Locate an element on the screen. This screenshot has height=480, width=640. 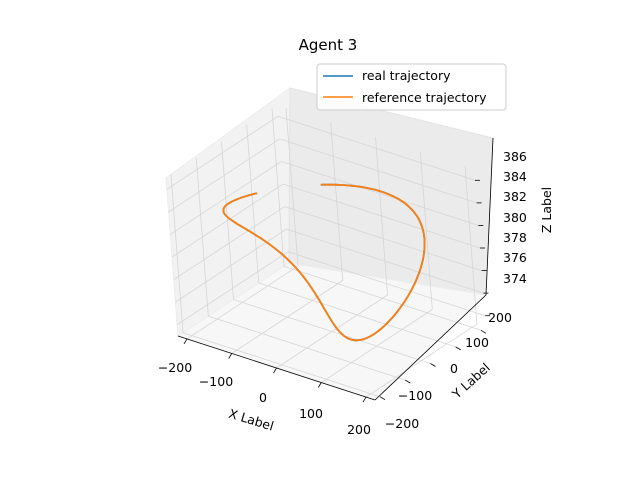
z-axis-line is located at coordinates (489, 216).